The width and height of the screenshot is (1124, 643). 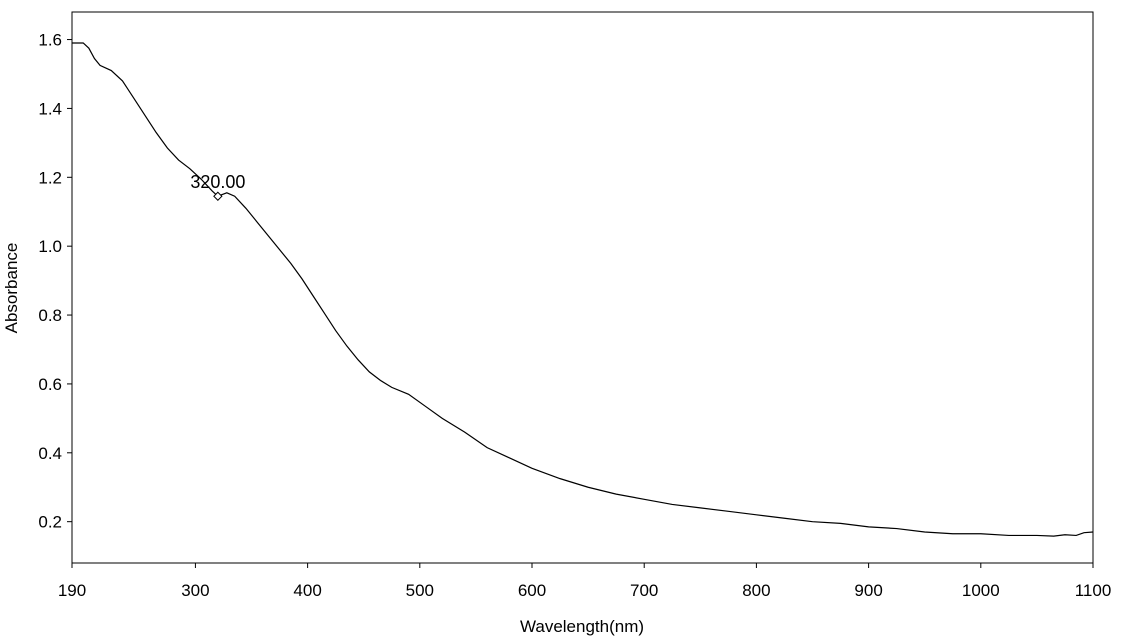 I want to click on y-tick-label: 0.4, so click(x=50, y=453).